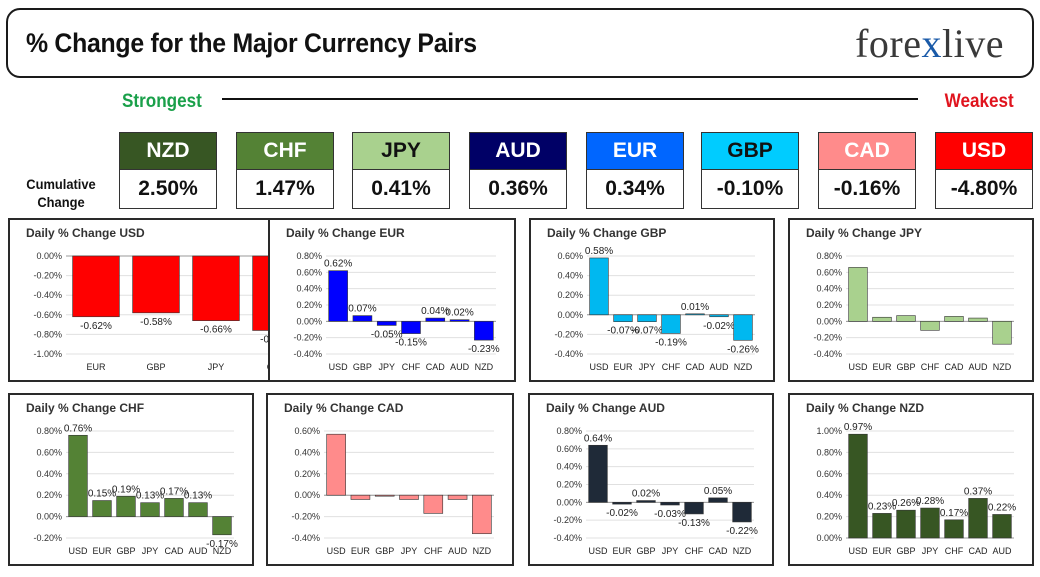  I want to click on data-label: -0.26%, so click(743, 349).